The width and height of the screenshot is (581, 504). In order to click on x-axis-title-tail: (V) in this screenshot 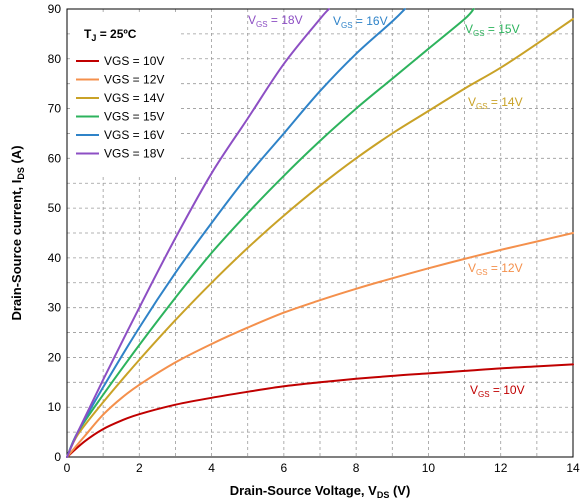, I will do `click(399, 490)`.